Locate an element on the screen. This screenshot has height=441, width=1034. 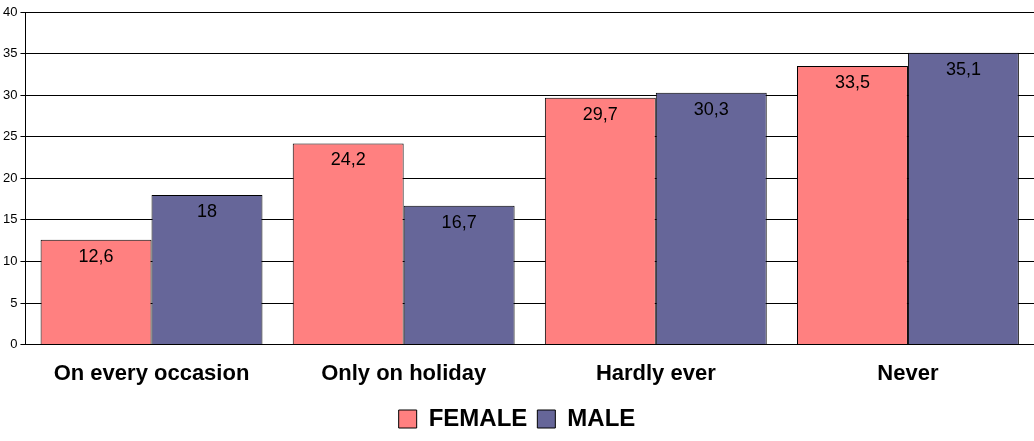
x-tick-label: Only on holiday is located at coordinates (404, 372).